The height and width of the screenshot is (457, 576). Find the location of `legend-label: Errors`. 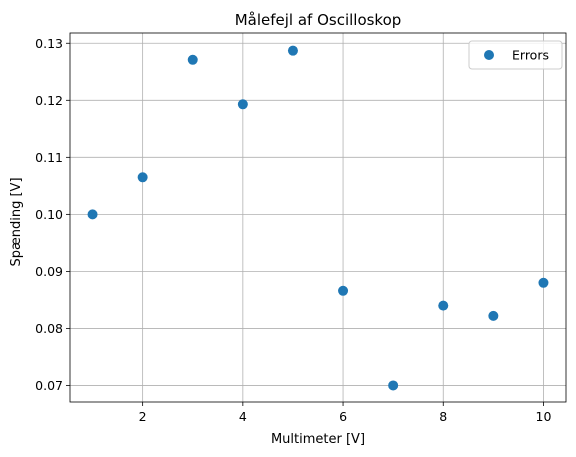

legend-label: Errors is located at coordinates (530, 55).